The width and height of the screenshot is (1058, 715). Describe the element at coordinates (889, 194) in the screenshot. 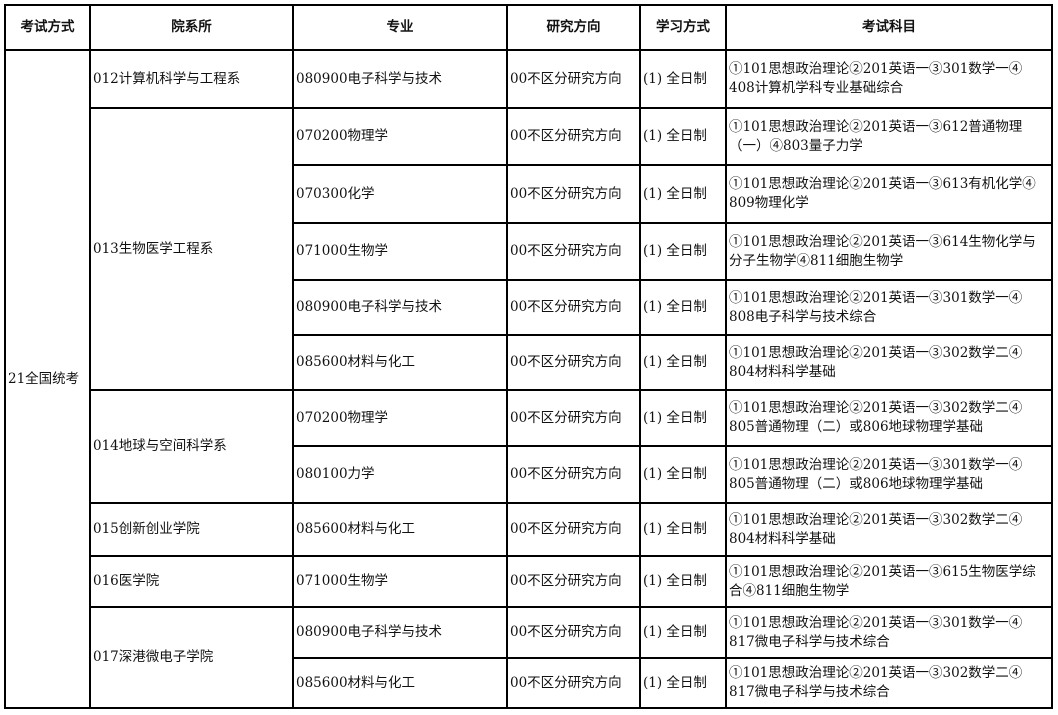

I see `exam-subjects-cell: ①101思想政治理论②201英语一③613有机化学④ 809物理化学` at that location.